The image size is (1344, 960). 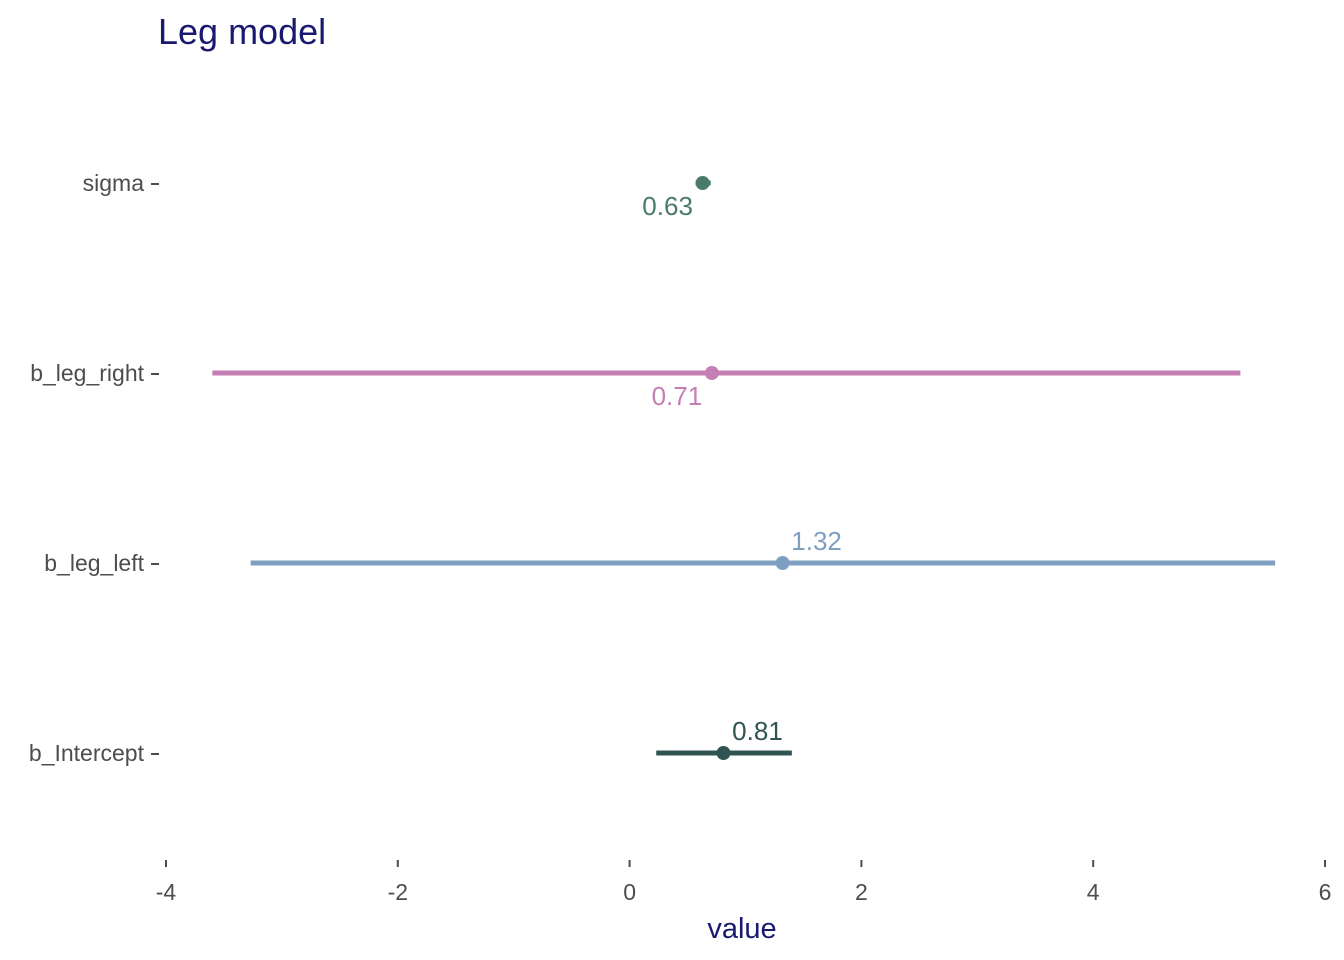 What do you see at coordinates (114, 183) in the screenshot?
I see `y-tick-label: sigma` at bounding box center [114, 183].